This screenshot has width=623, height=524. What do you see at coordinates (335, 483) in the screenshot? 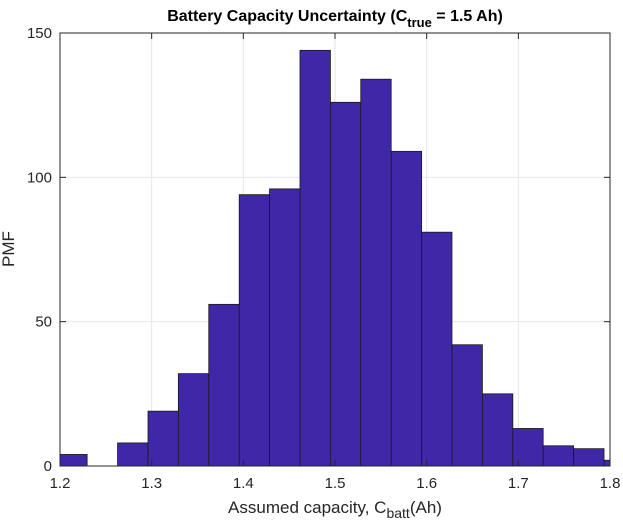
I see `x-tick-label: 1.5` at bounding box center [335, 483].